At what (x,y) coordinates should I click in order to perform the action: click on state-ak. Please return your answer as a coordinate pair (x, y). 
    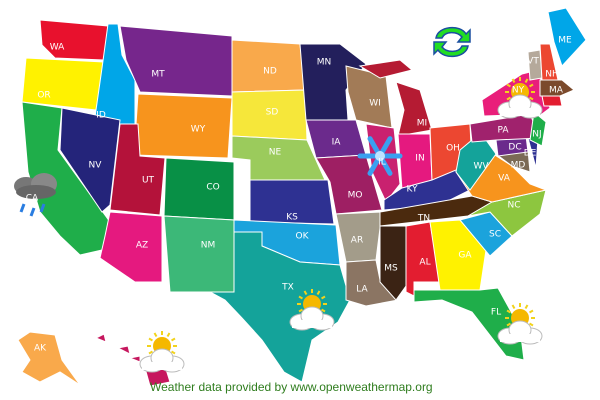
    Looking at the image, I should click on (49, 358).